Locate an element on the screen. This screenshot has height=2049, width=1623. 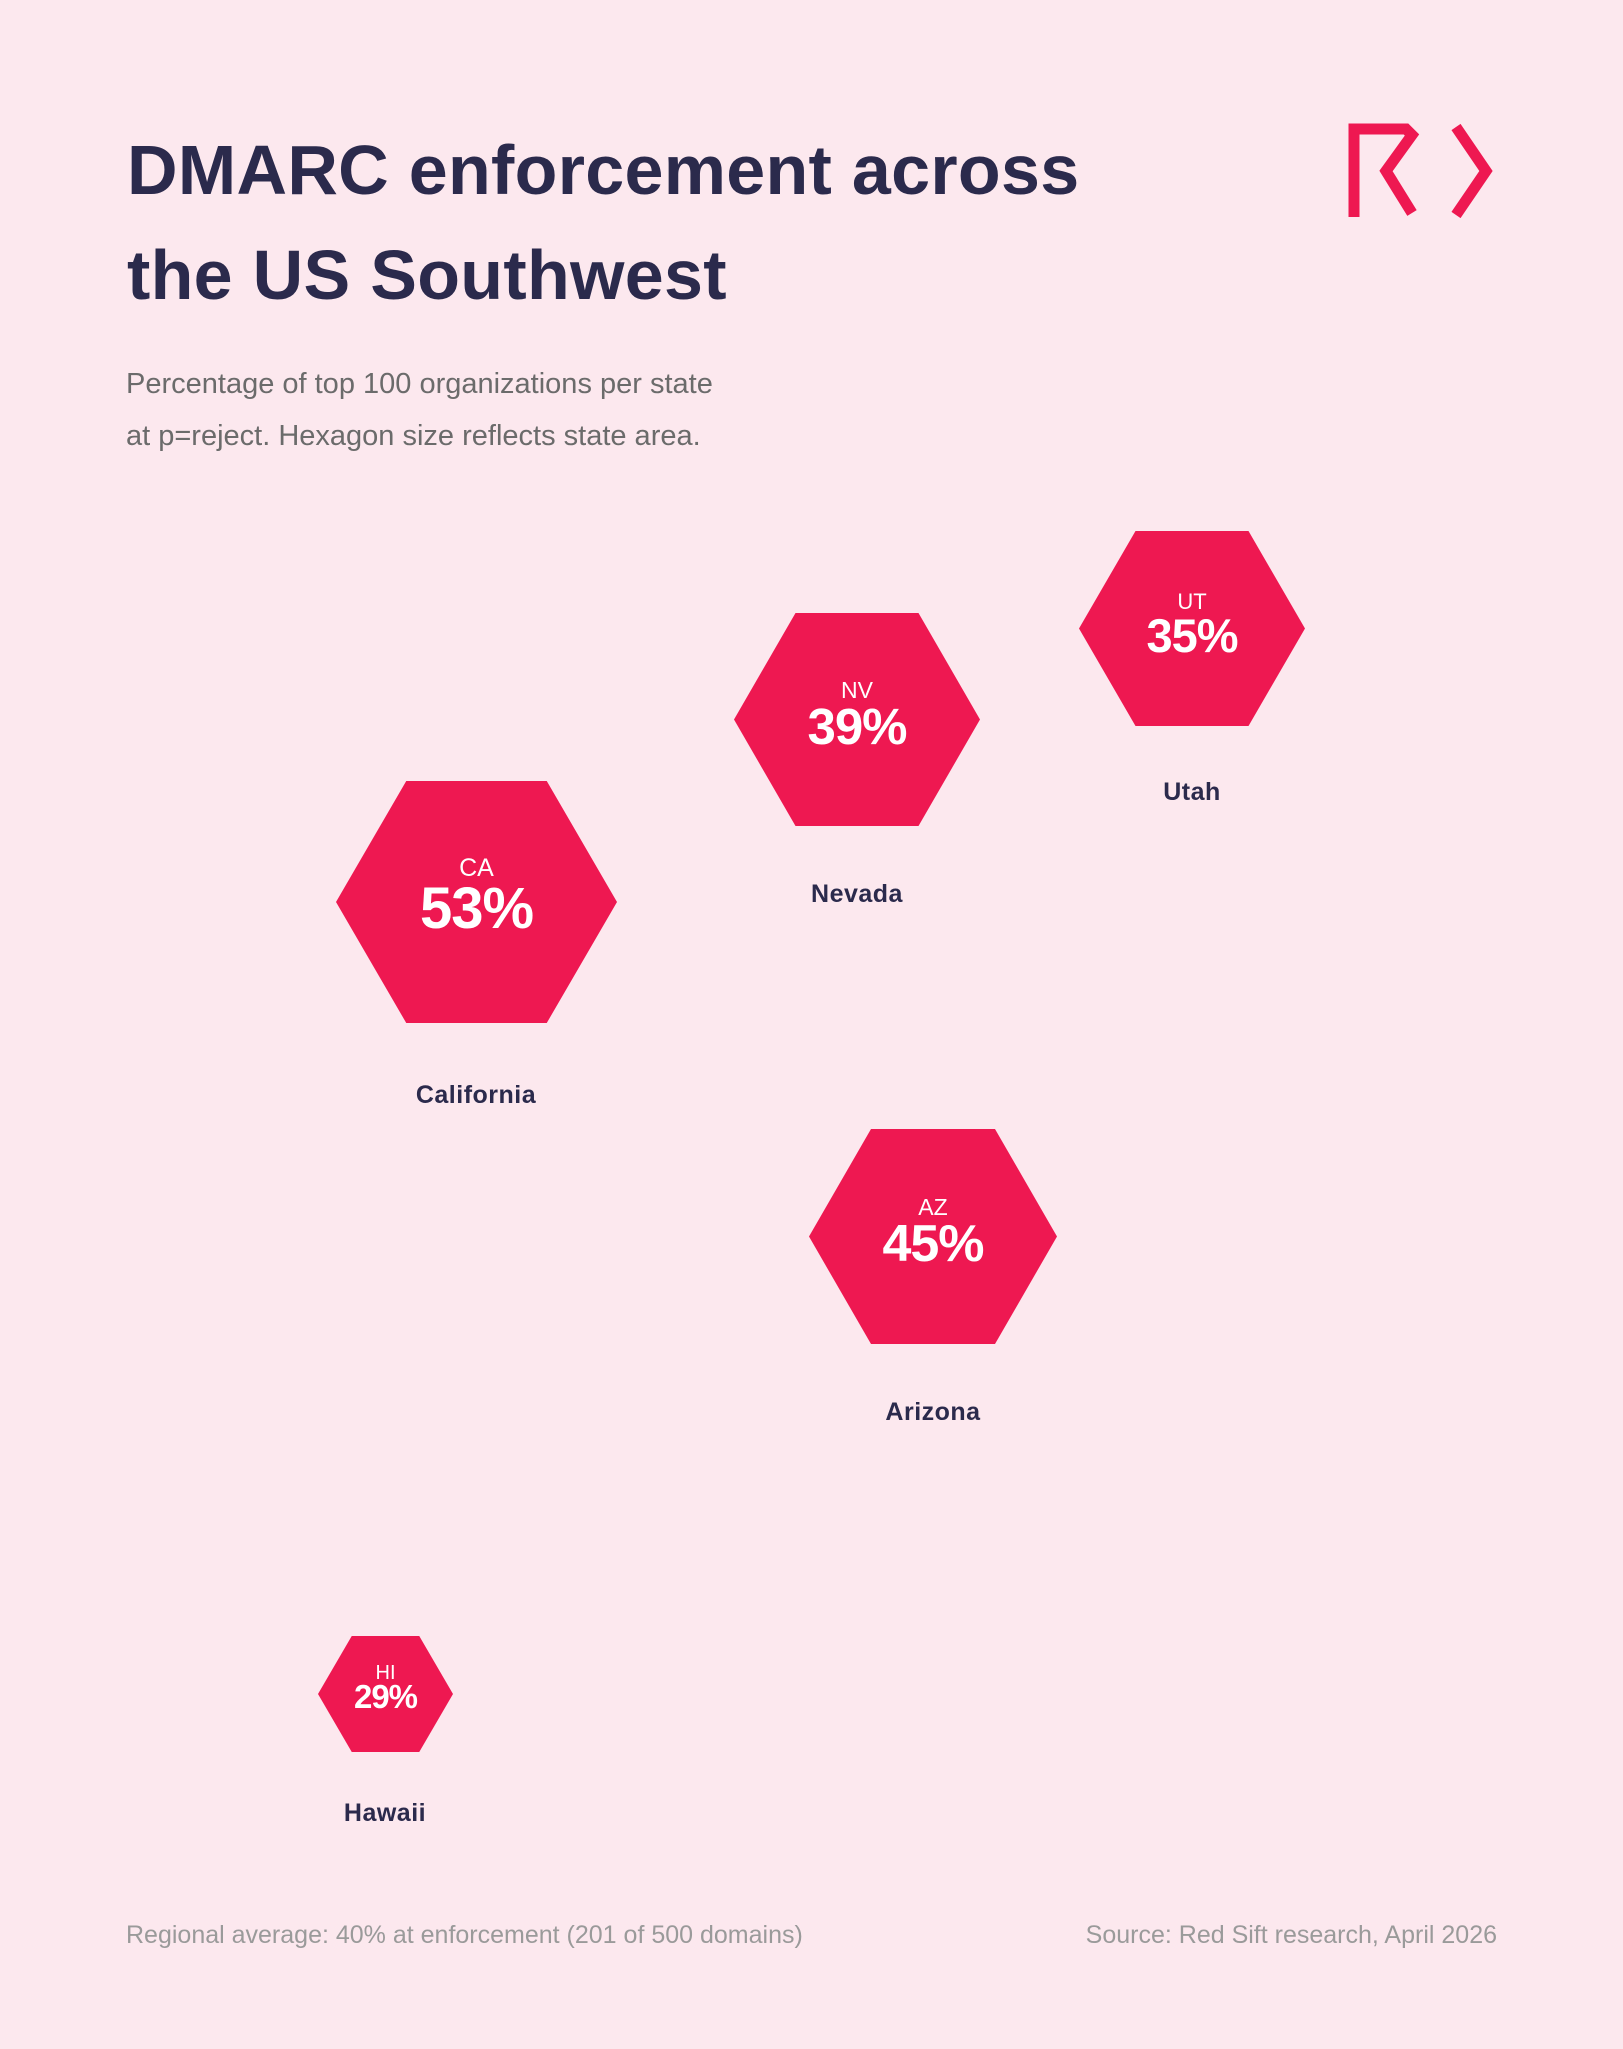
title-line-2: the US Southwest is located at coordinates (427, 275).